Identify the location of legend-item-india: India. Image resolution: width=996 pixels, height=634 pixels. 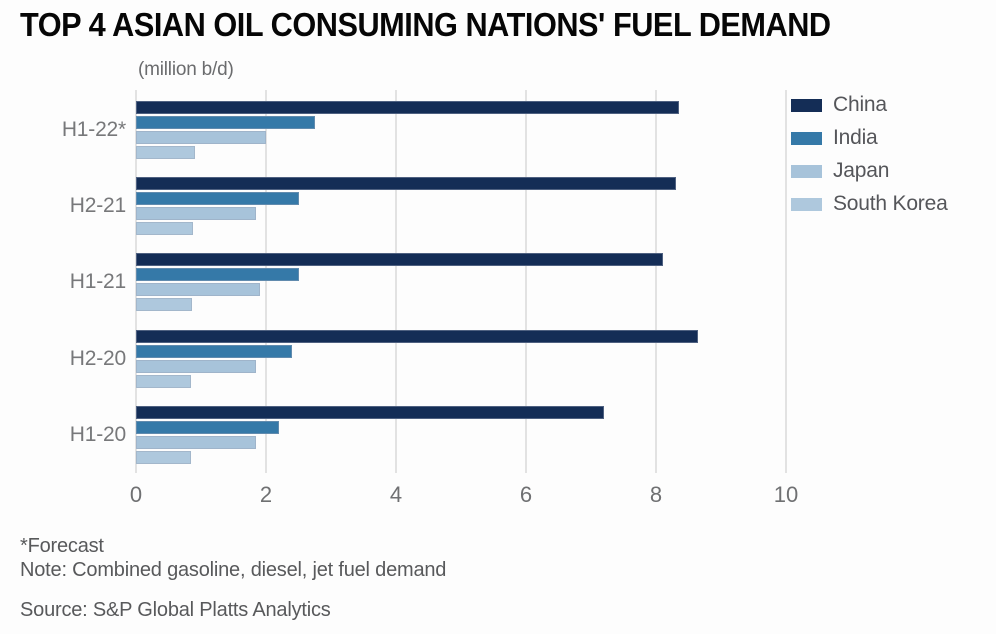
(869, 138).